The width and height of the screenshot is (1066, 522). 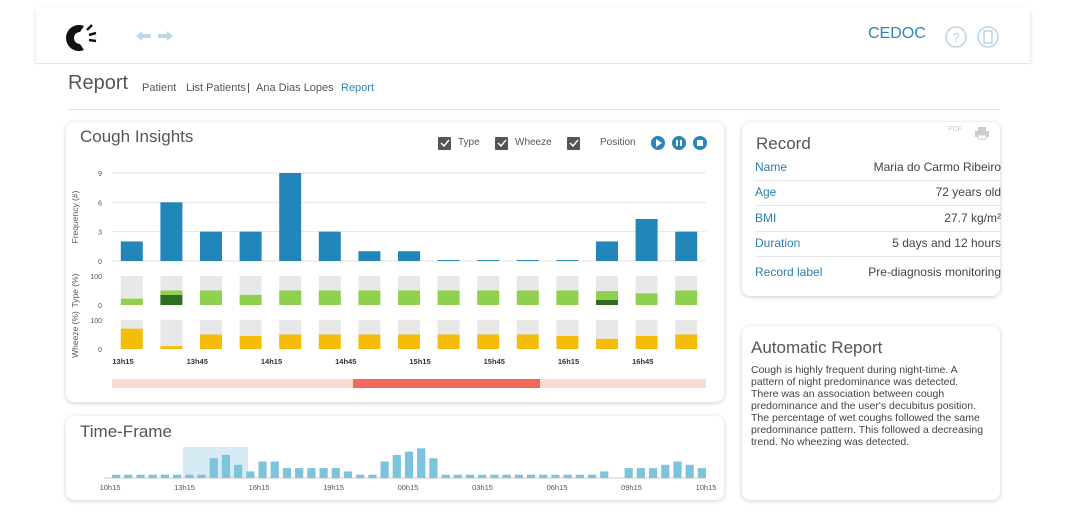 I want to click on header-icons: ?, so click(x=974, y=37).